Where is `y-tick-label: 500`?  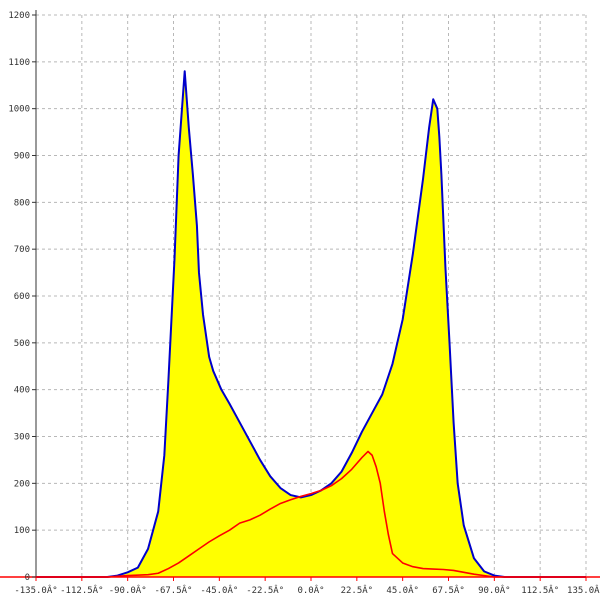 y-tick-label: 500 is located at coordinates (22, 344).